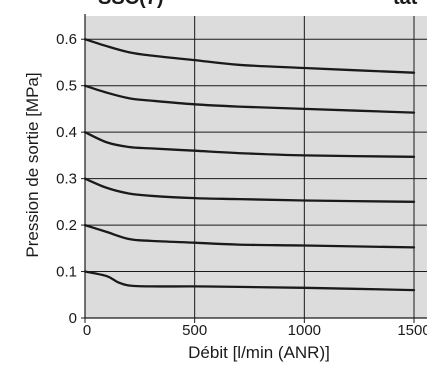 The height and width of the screenshot is (365, 427). Describe the element at coordinates (412, 330) in the screenshot. I see `x-tick-label: 1500` at that location.